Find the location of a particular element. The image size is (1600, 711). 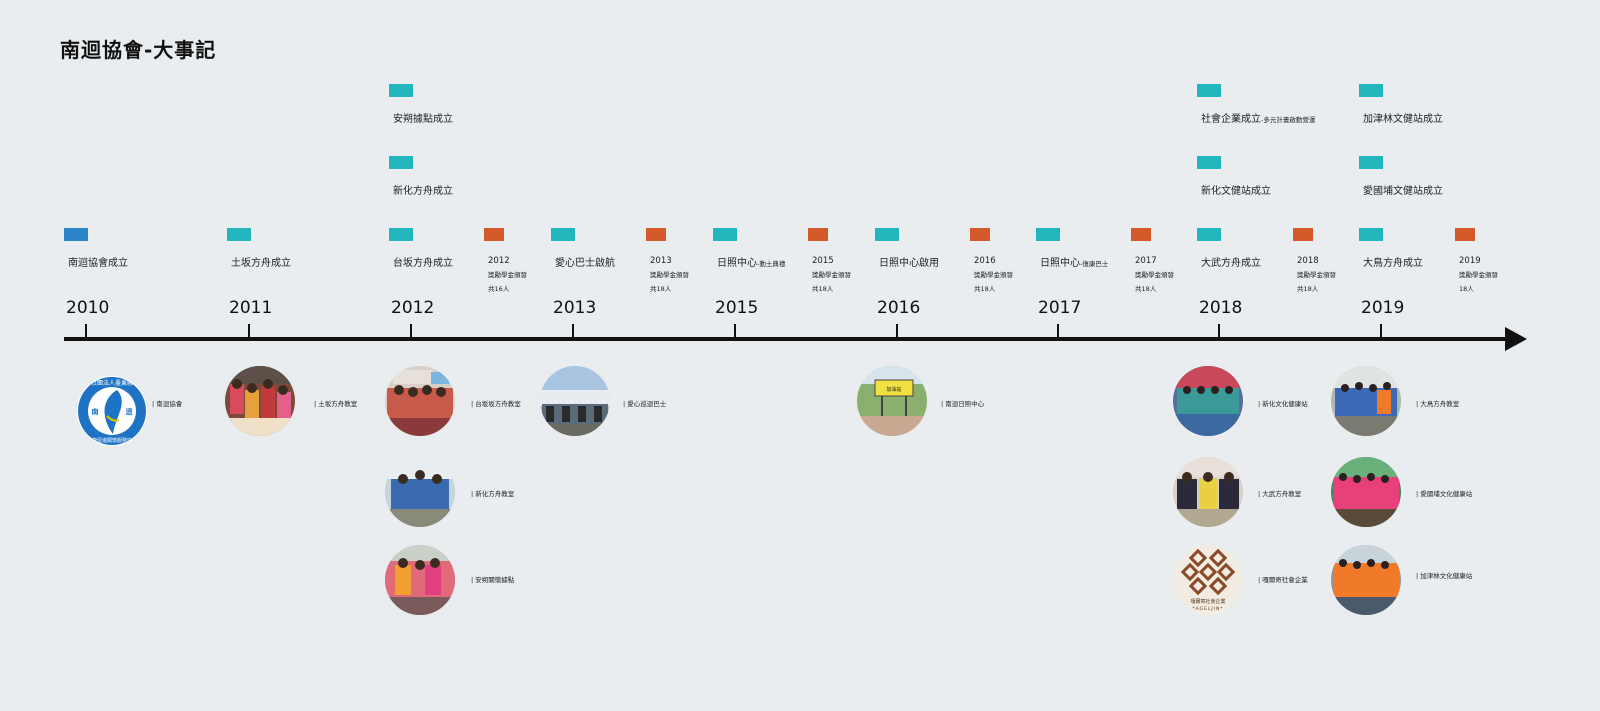

scholarship-2019: 2019 獎勵學金頒發 18人 is located at coordinates (1476, 260).